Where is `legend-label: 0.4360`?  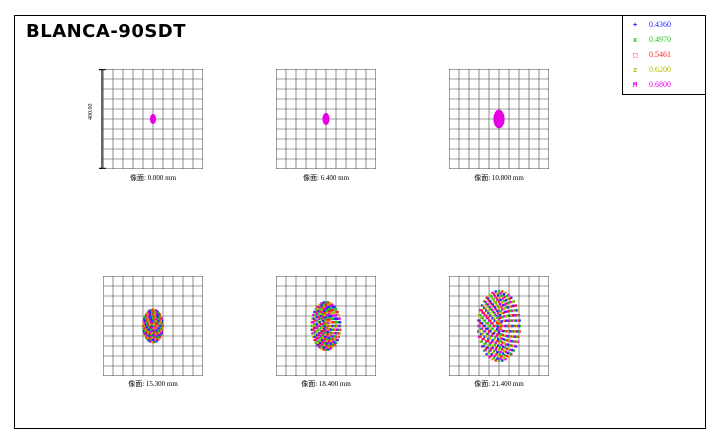
legend-label: 0.4360 is located at coordinates (660, 24).